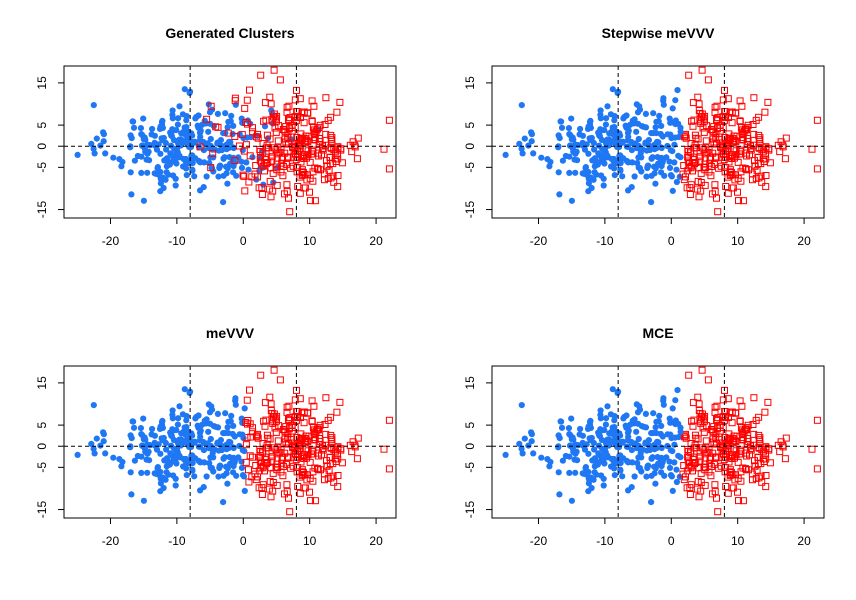  Describe the element at coordinates (230, 442) in the screenshot. I see `plot-frame` at that location.